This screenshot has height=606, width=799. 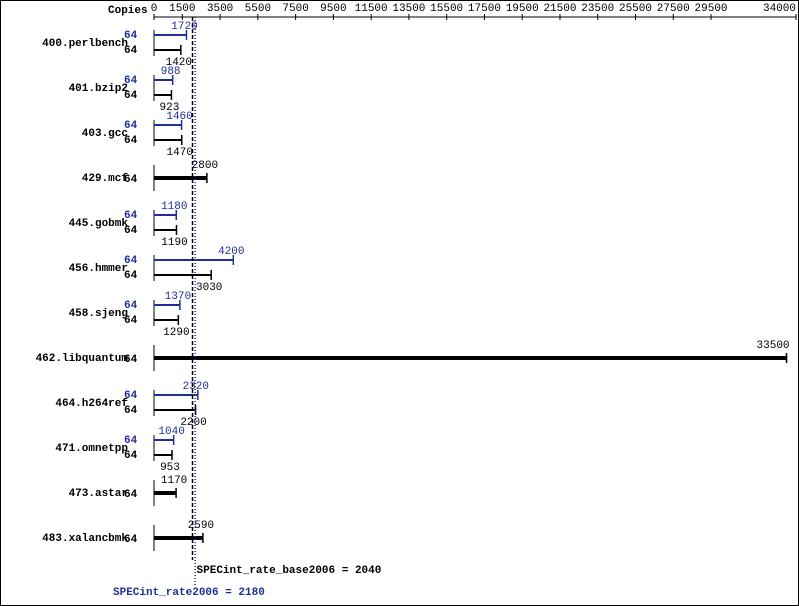 I want to click on x-tick-label: 9500, so click(x=333, y=9).